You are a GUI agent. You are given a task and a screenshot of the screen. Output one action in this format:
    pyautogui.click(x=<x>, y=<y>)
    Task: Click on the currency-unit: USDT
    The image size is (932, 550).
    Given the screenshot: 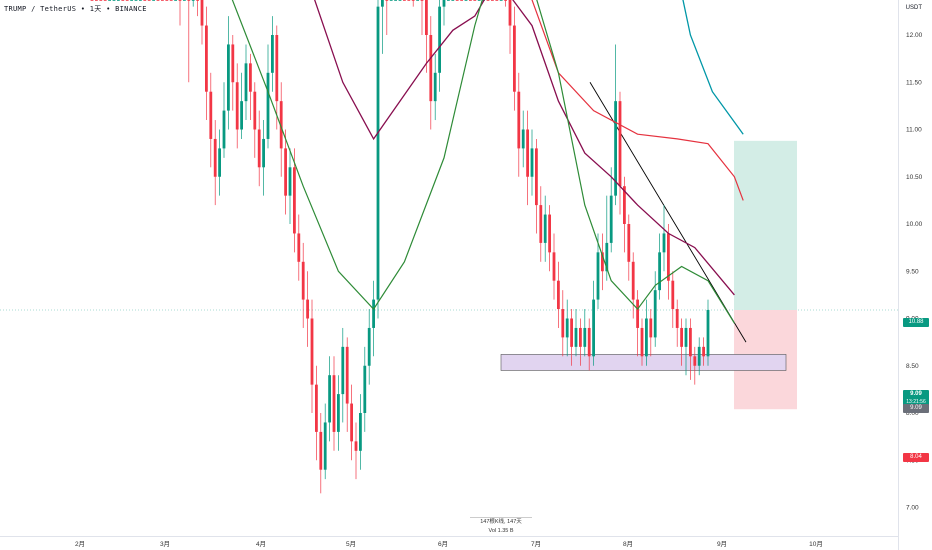 What is the action you would take?
    pyautogui.click(x=913, y=8)
    